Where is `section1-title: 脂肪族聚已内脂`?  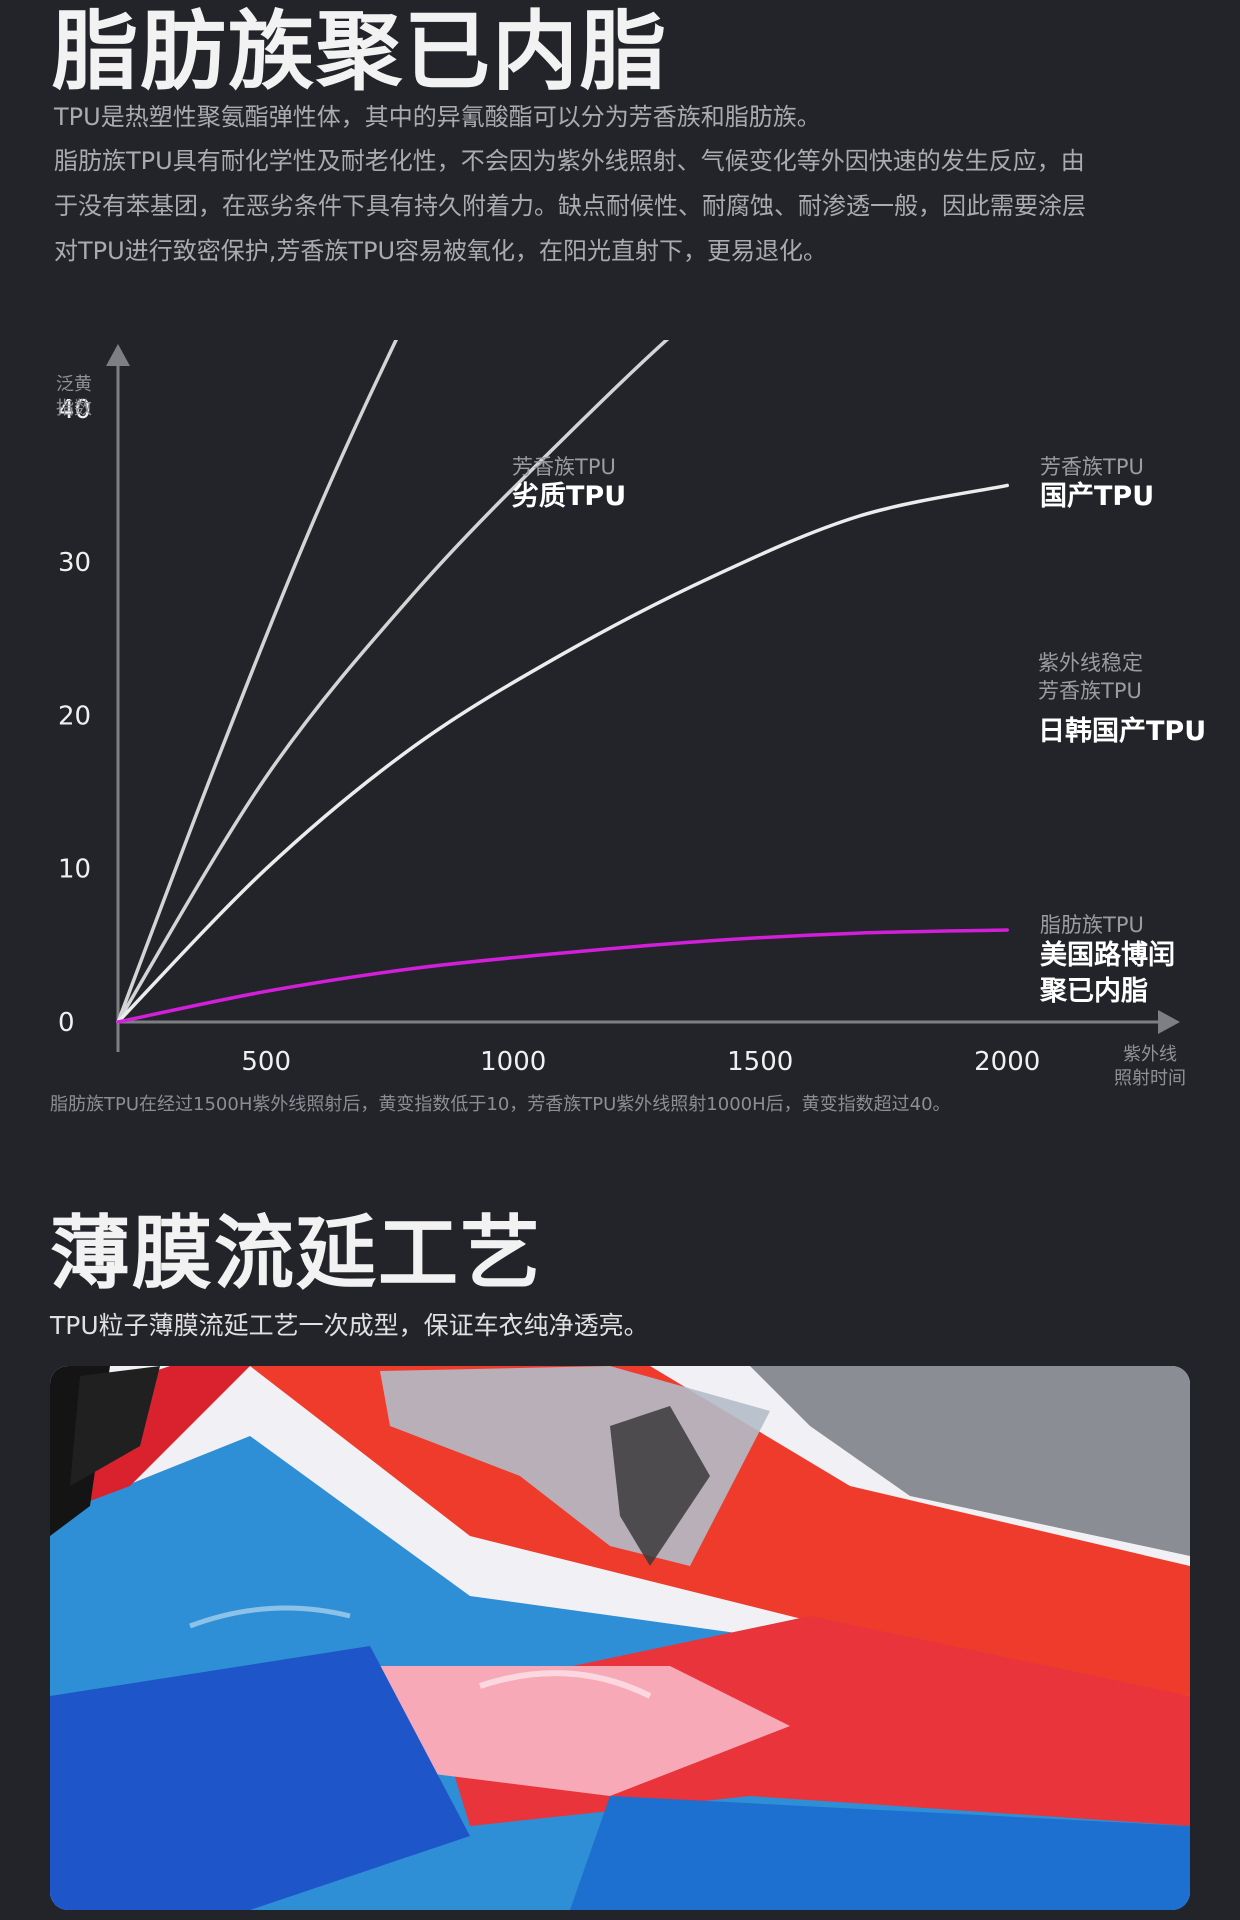
section1-title: 脂肪族聚已内脂 is located at coordinates (360, 52).